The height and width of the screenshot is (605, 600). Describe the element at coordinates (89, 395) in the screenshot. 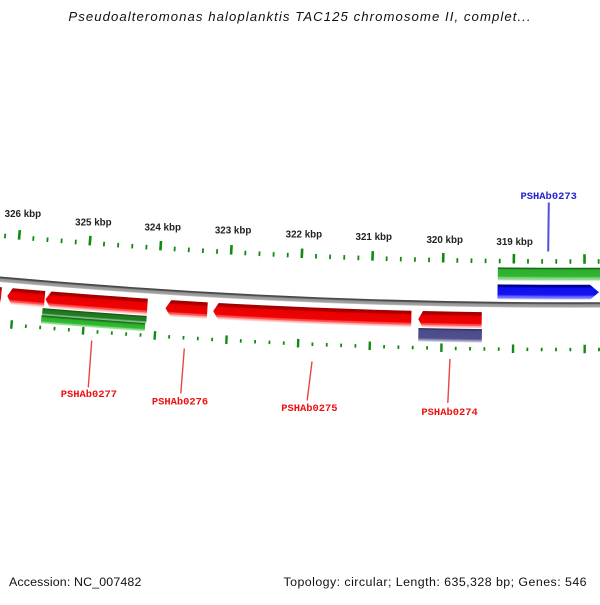

I see `svg-text: PSHAb0277` at that location.